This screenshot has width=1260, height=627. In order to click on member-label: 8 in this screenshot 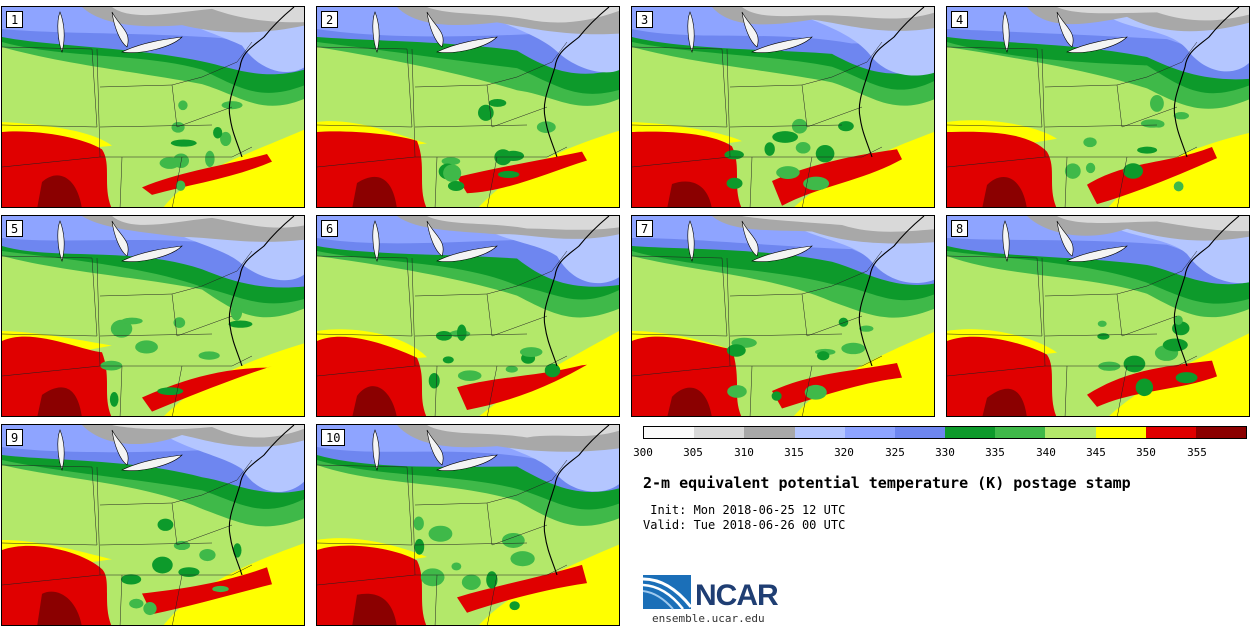, I will do `click(960, 228)`.